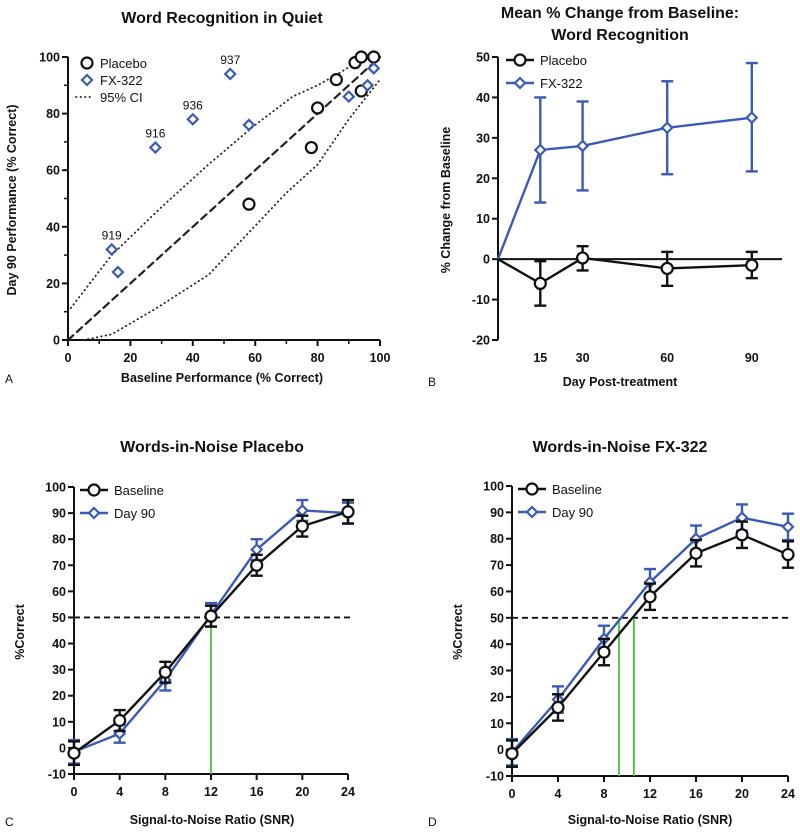  Describe the element at coordinates (165, 792) in the screenshot. I see `x-tick-label: 8` at that location.